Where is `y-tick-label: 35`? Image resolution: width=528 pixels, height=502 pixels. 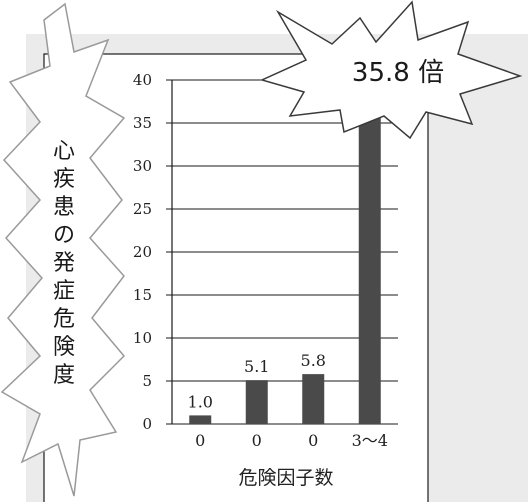
y-tick-label: 35 is located at coordinates (142, 123).